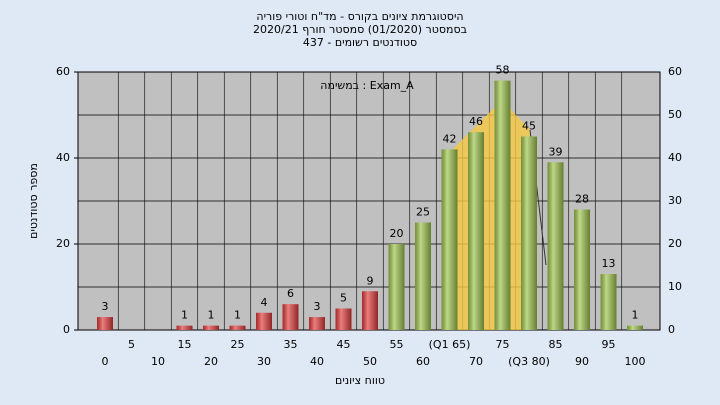  I want to click on y2-tick-label: 40, so click(675, 157).